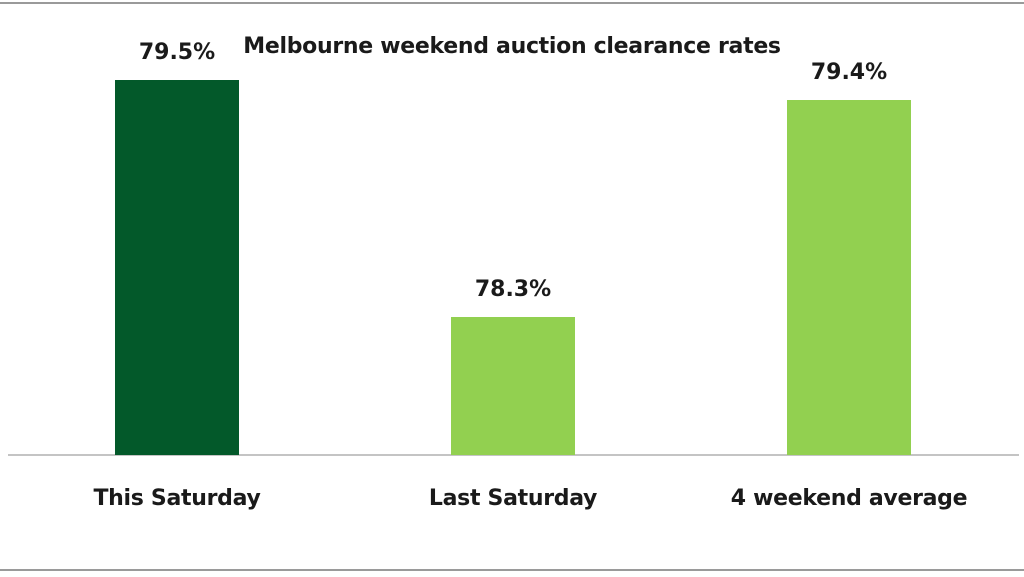  I want to click on category-label-this-saturday: This Saturday, so click(177, 498).